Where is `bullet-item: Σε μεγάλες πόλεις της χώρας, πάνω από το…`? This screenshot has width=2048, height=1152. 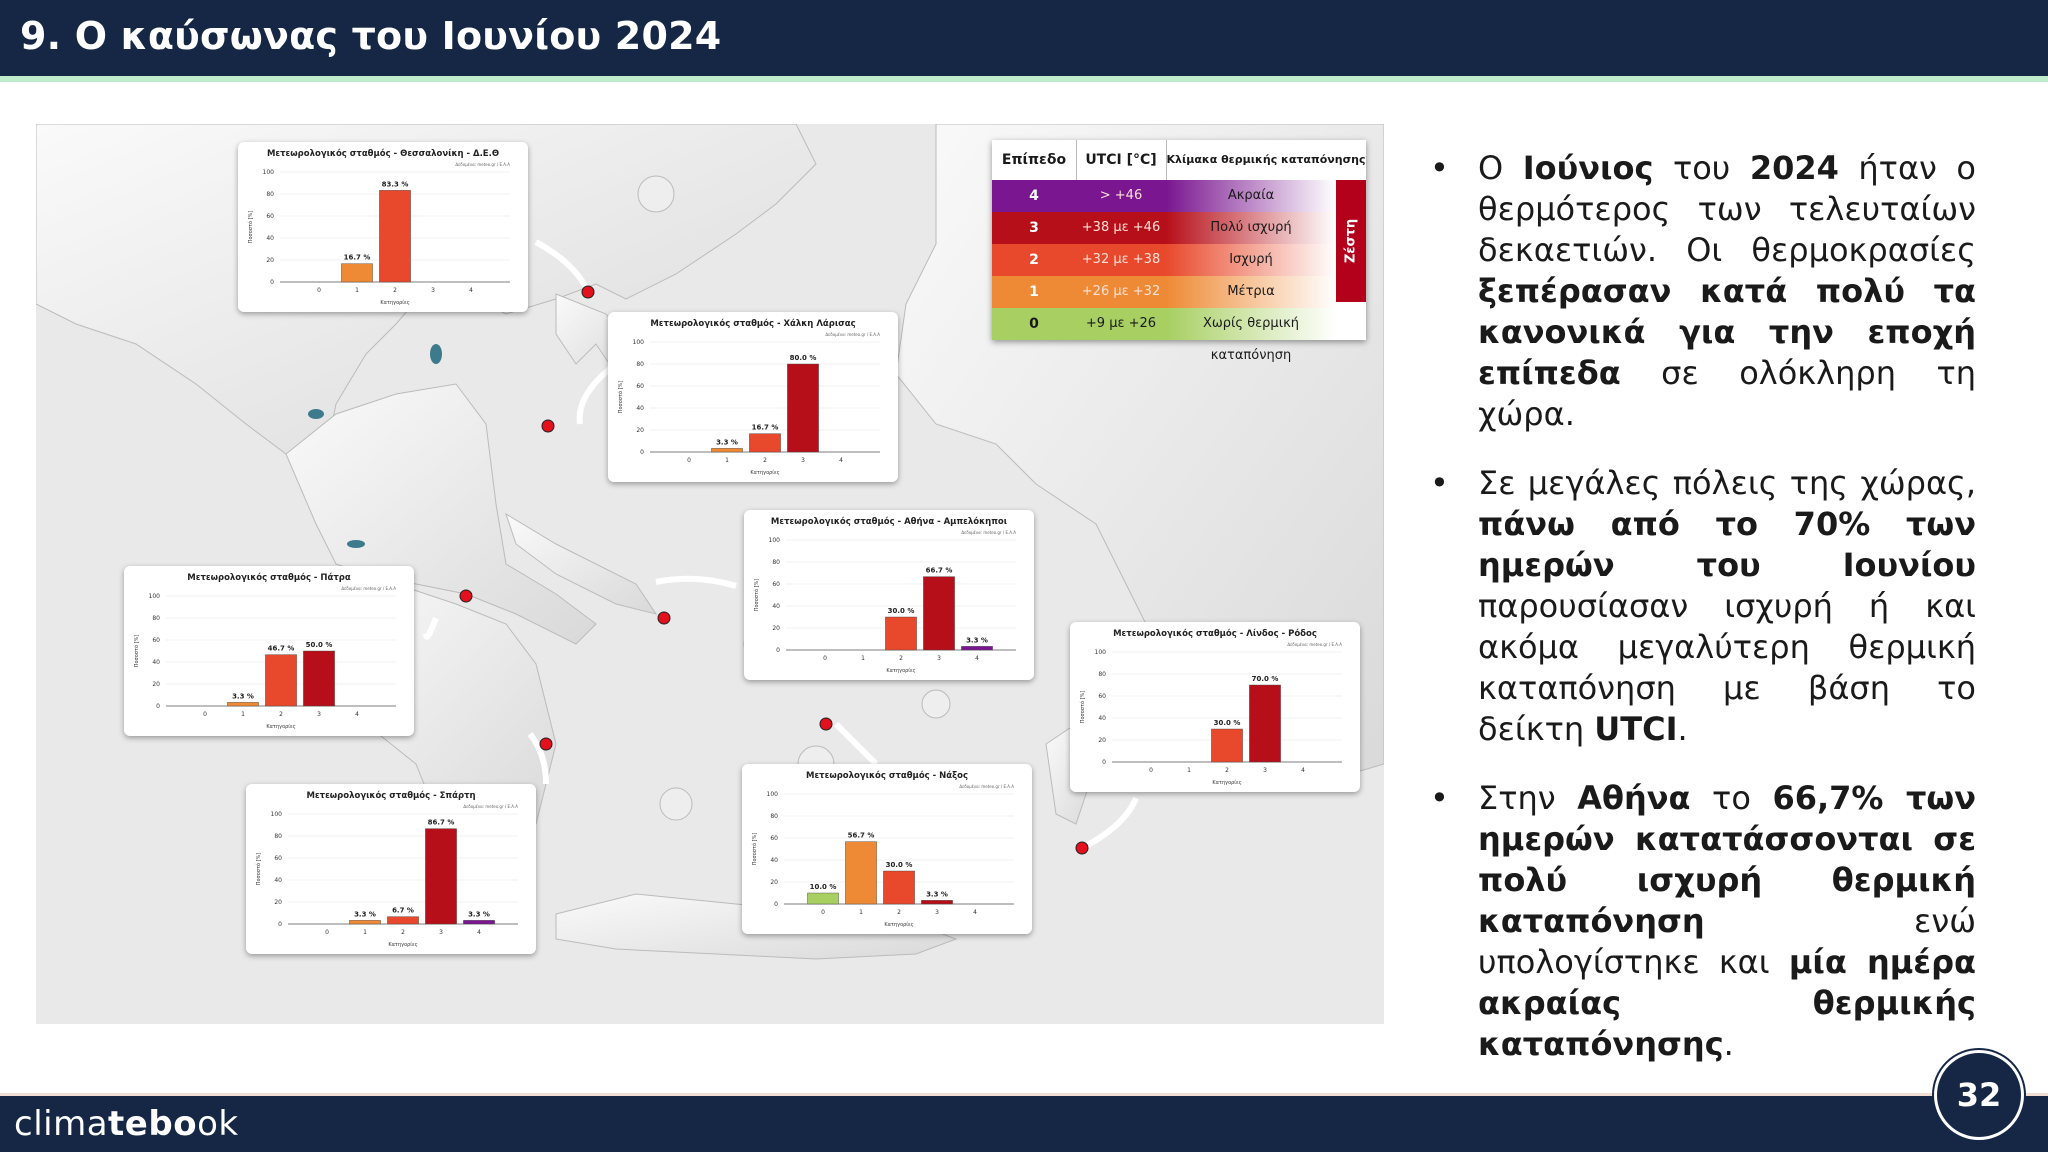
bullet-item: Σε μεγάλες πόλεις της χώρας, πάνω από το… is located at coordinates (1703, 606).